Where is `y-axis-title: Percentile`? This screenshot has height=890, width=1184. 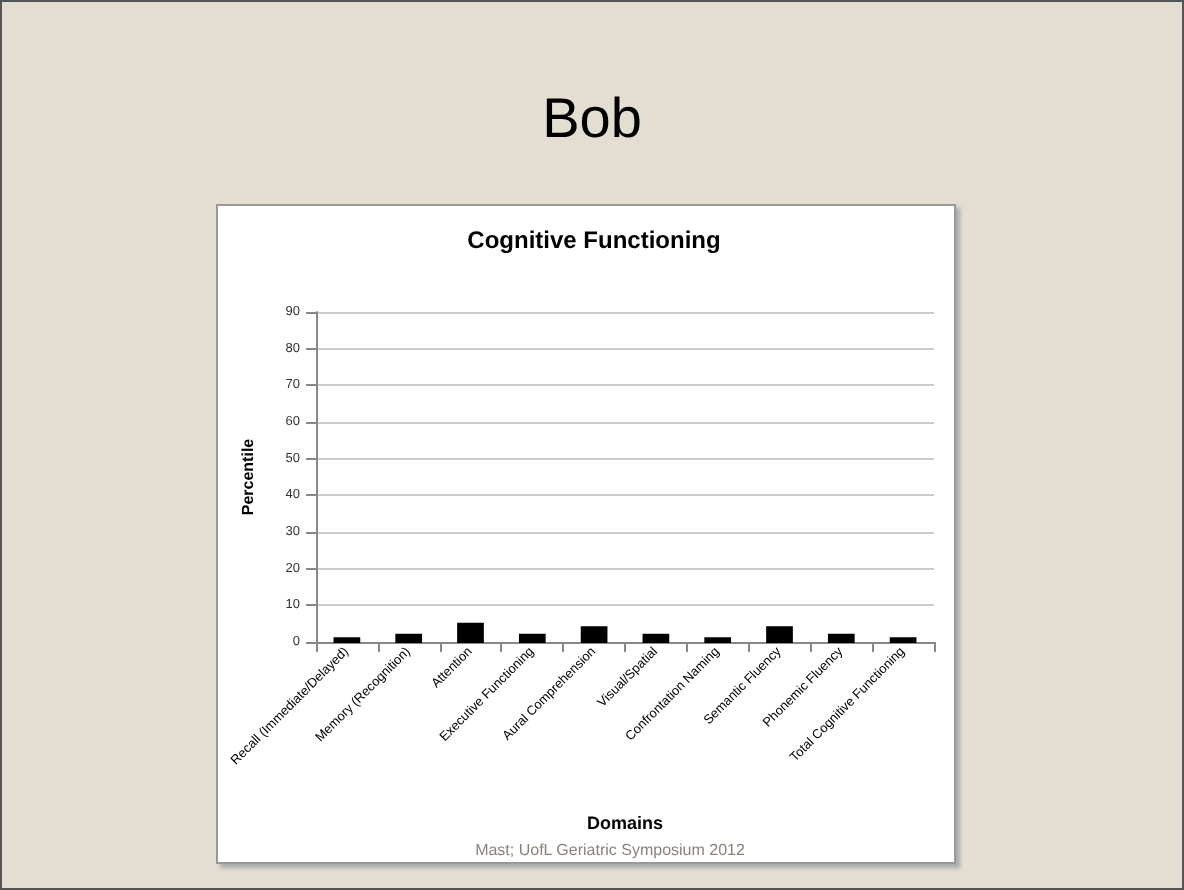
y-axis-title: Percentile is located at coordinates (248, 476).